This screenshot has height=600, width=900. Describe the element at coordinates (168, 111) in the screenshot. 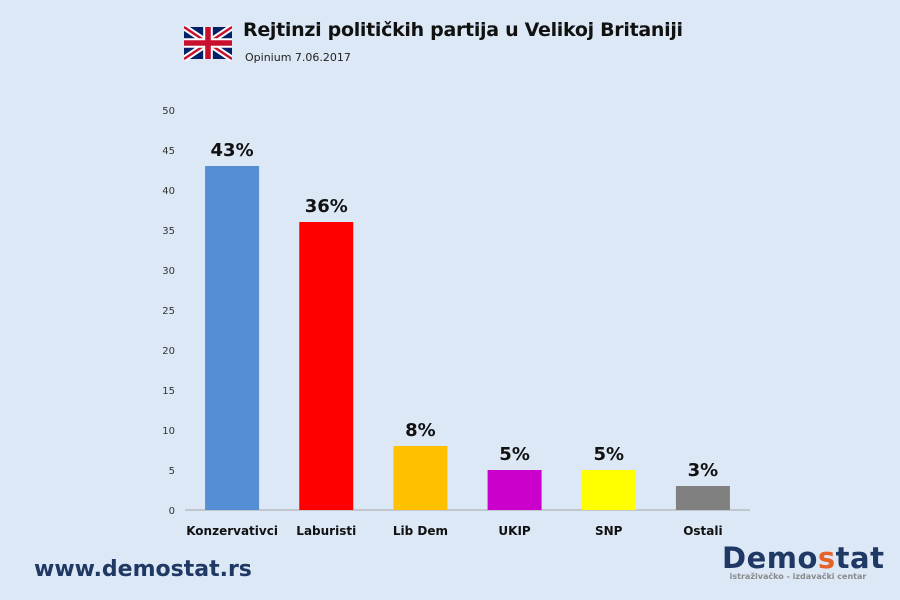

I see `y-tick-label: 50` at that location.